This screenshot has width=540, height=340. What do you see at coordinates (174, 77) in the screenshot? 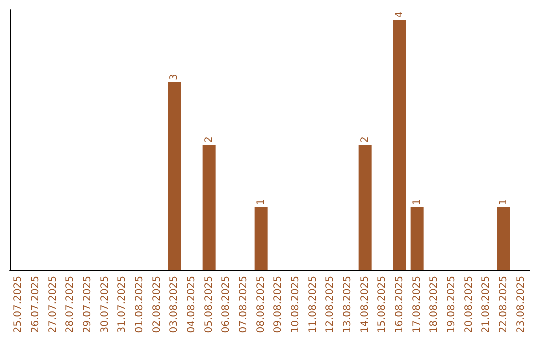
I see `data-label: 3` at bounding box center [174, 77].